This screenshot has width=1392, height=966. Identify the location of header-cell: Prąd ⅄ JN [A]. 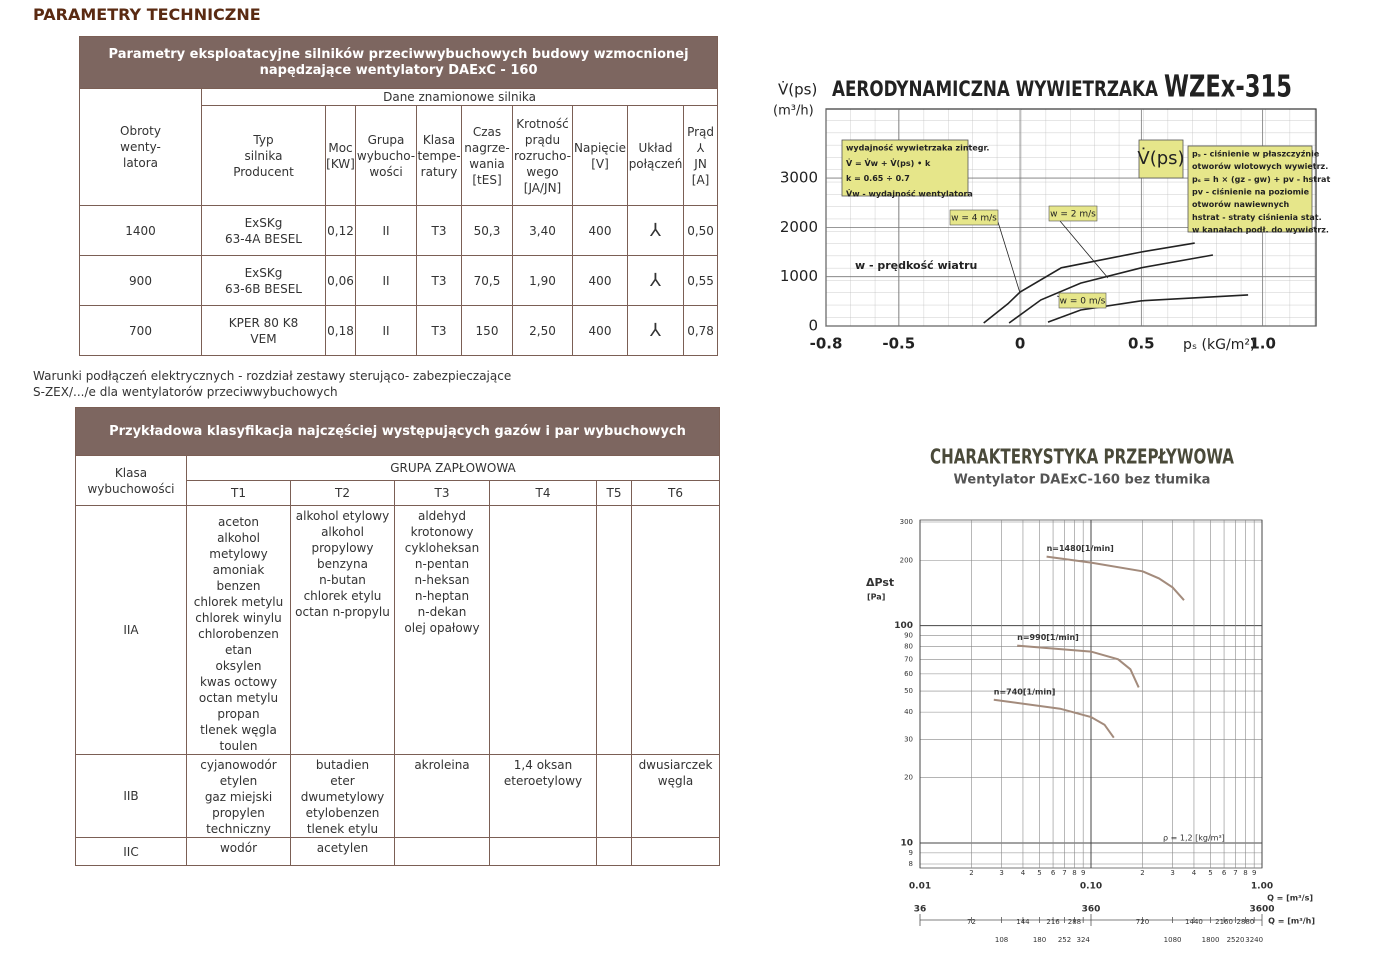
(700, 155).